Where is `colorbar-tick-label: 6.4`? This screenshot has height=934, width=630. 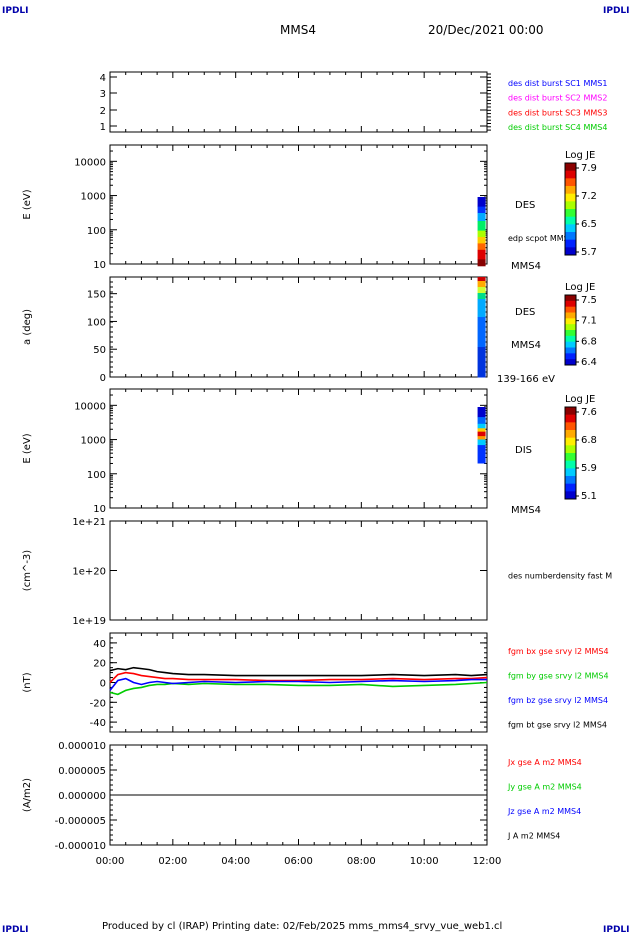
colorbar-tick-label: 6.4 is located at coordinates (589, 362).